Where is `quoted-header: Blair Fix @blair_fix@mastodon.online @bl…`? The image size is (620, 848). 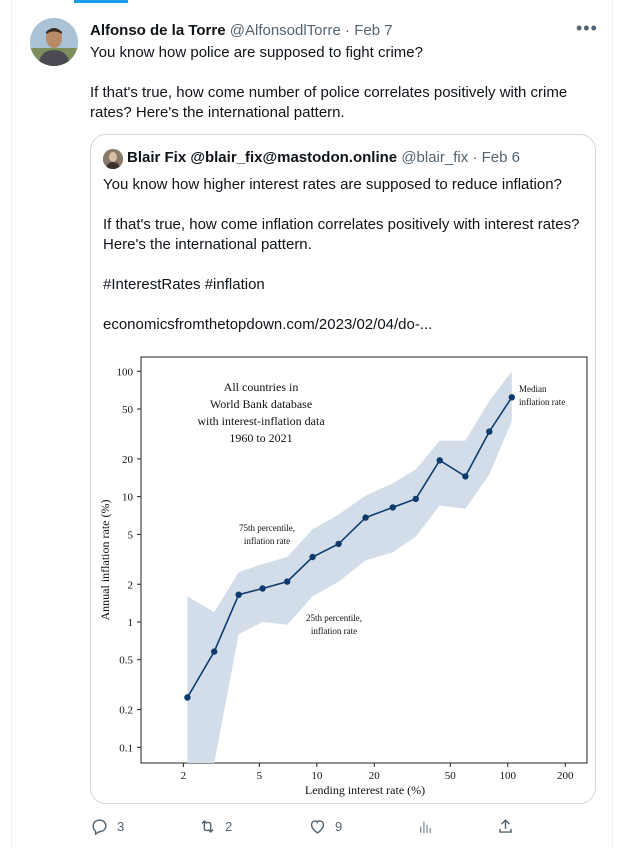 quoted-header: Blair Fix @blair_fix@mastodon.online @bl… is located at coordinates (323, 157).